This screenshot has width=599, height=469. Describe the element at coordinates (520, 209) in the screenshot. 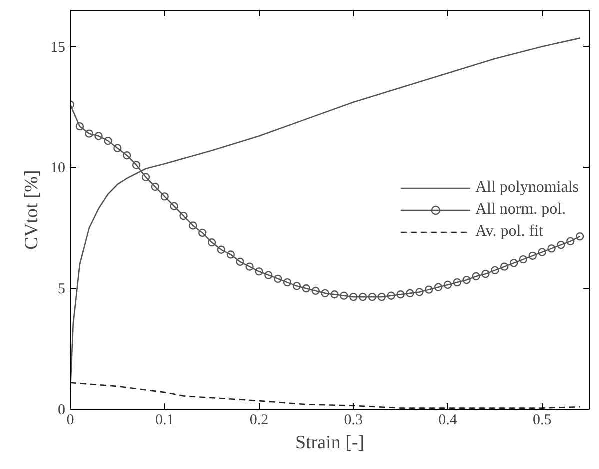

I see `legend-label: All norm. pol.` at that location.